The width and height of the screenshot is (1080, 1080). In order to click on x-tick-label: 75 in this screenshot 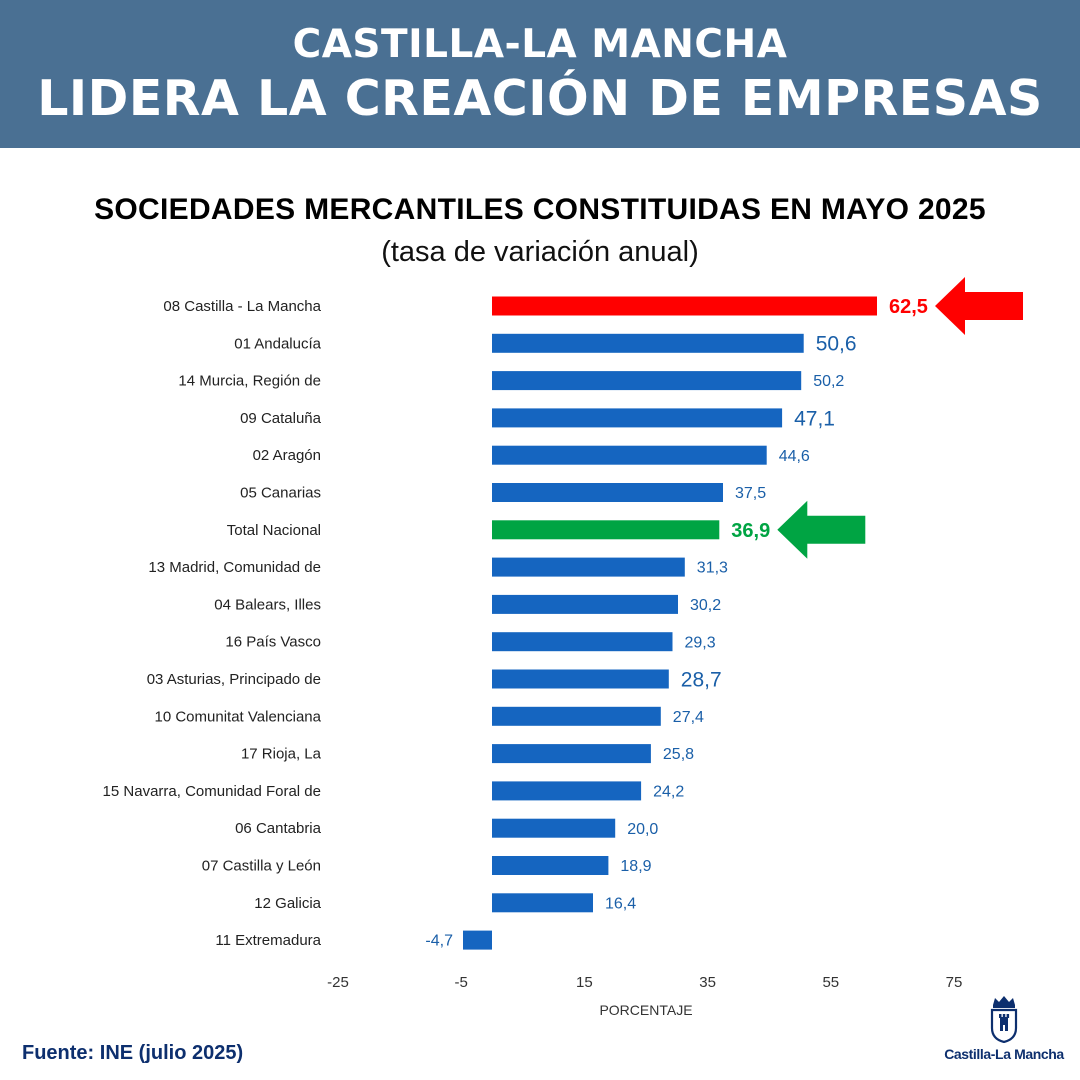, I will do `click(954, 982)`.